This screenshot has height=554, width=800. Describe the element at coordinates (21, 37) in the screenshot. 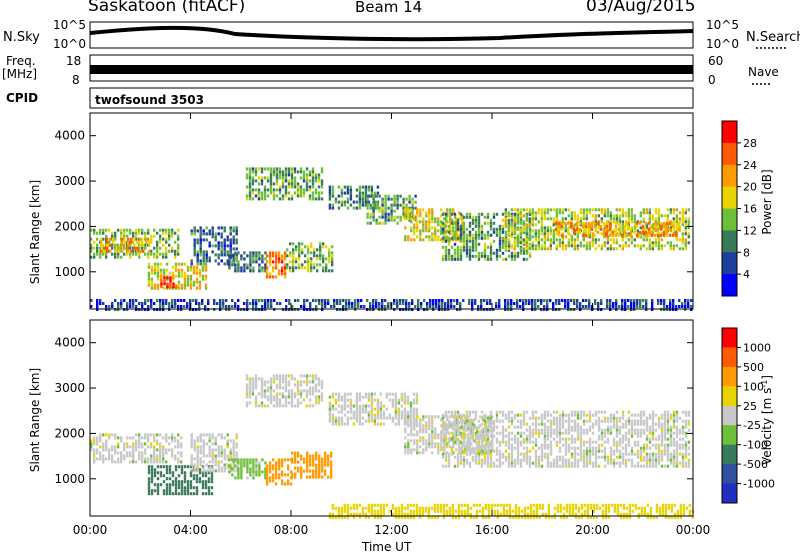

I see `nsky-label: N.Sky` at that location.